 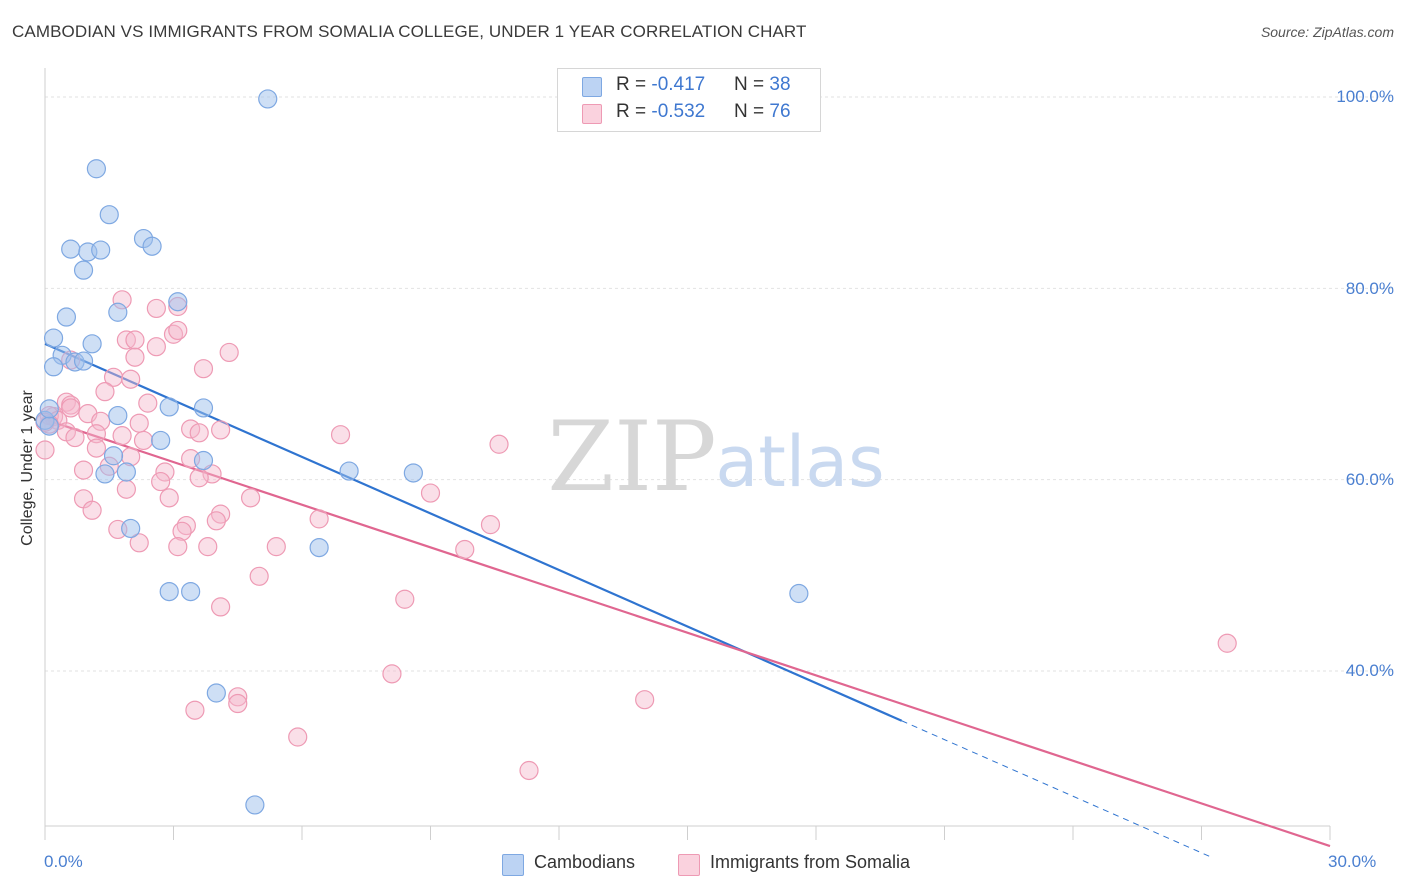 I want to click on watermark-atlas: atlas, so click(x=799, y=462).